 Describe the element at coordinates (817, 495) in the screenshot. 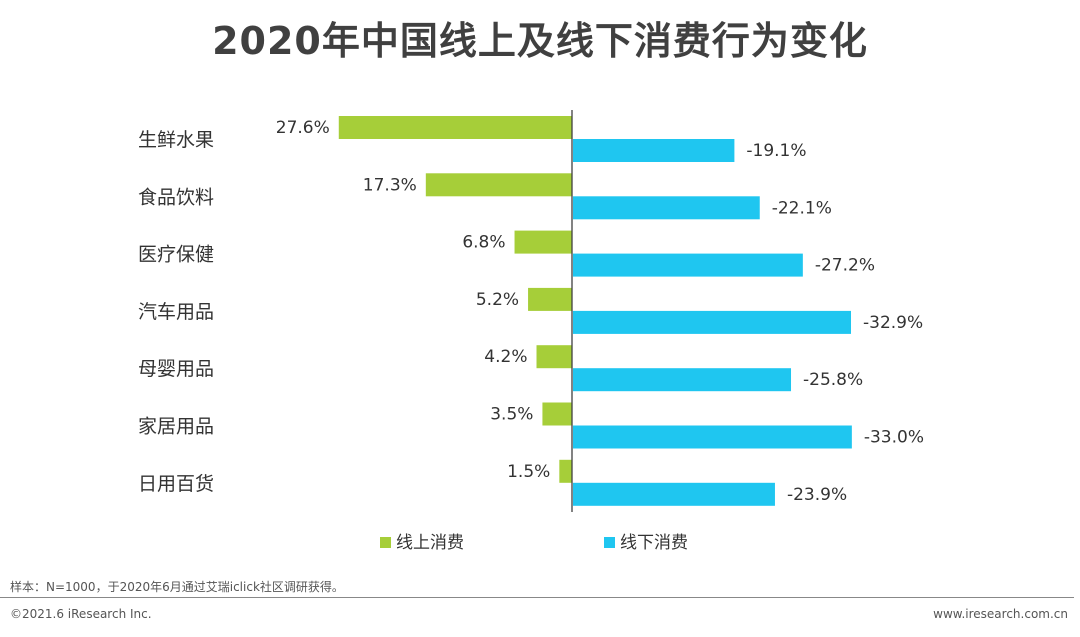

I see `data-label-offline: -23.9%` at that location.